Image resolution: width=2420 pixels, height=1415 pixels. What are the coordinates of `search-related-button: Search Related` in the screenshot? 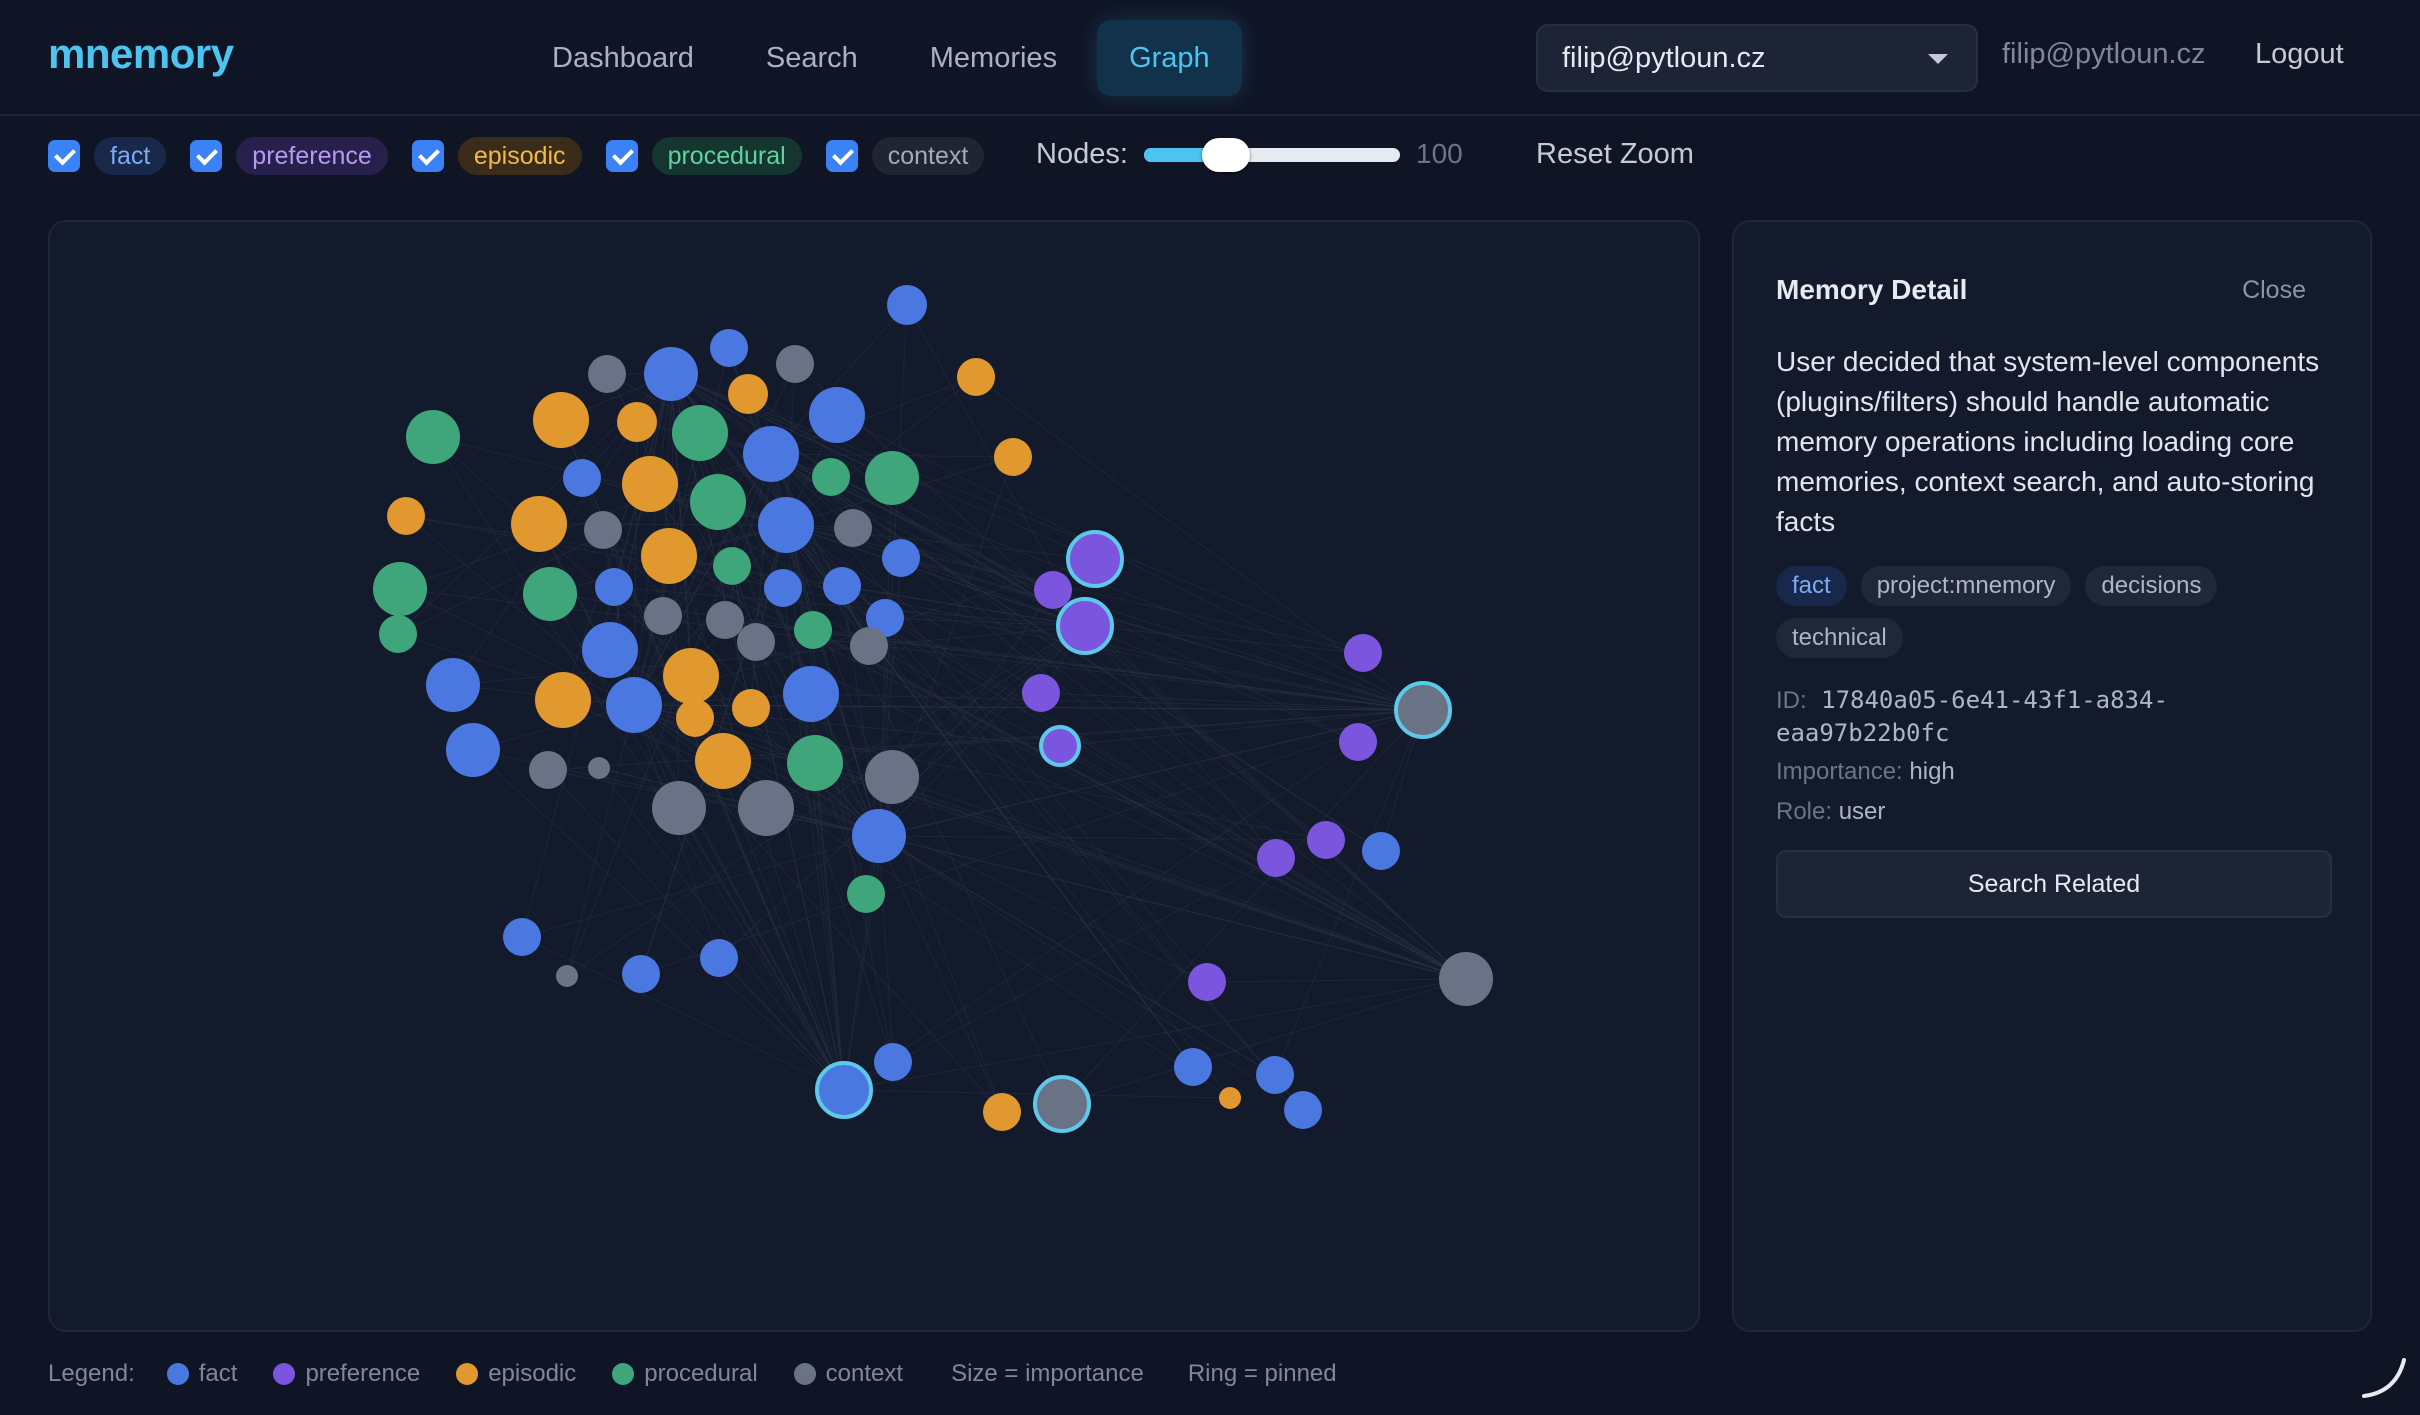 It's located at (2054, 884).